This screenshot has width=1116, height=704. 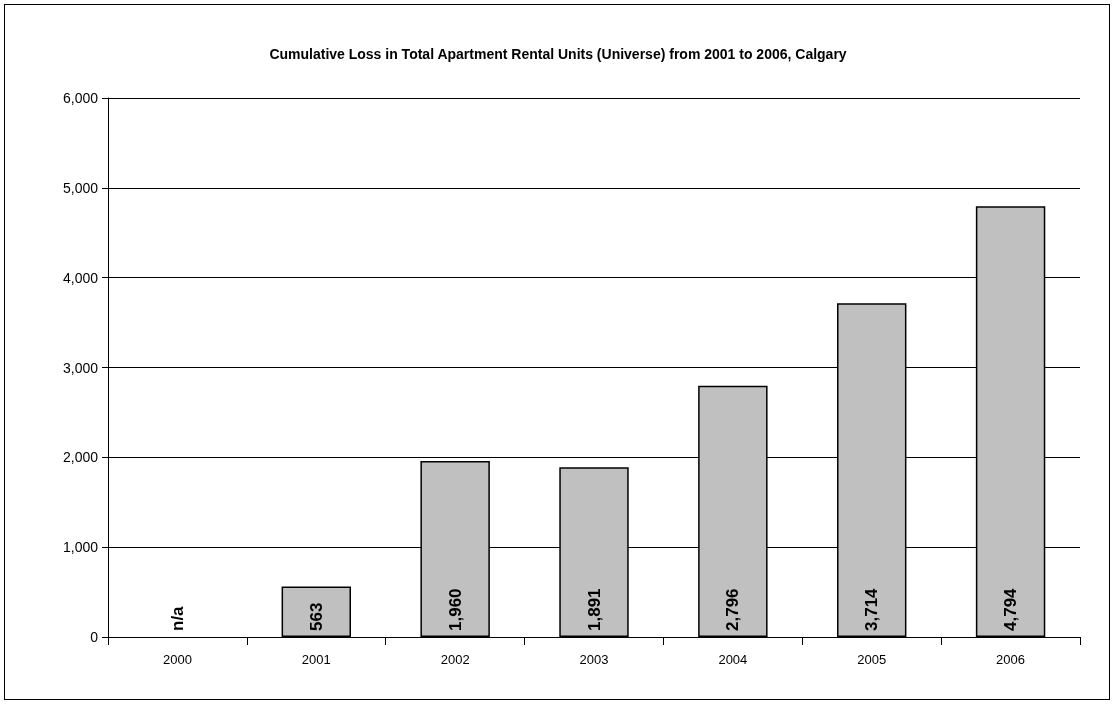 What do you see at coordinates (733, 609) in the screenshot?
I see `data-label: 2,796` at bounding box center [733, 609].